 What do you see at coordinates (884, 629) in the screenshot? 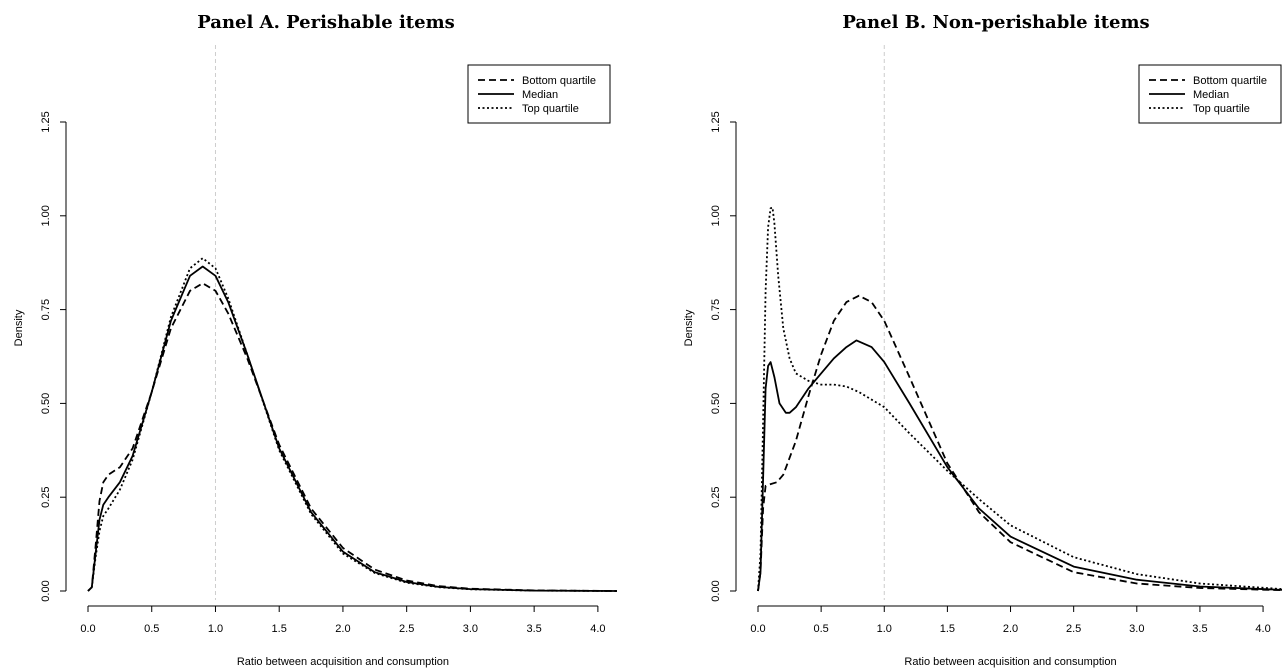
I see `panel-b-x-tick-label: 1.0` at bounding box center [884, 629].